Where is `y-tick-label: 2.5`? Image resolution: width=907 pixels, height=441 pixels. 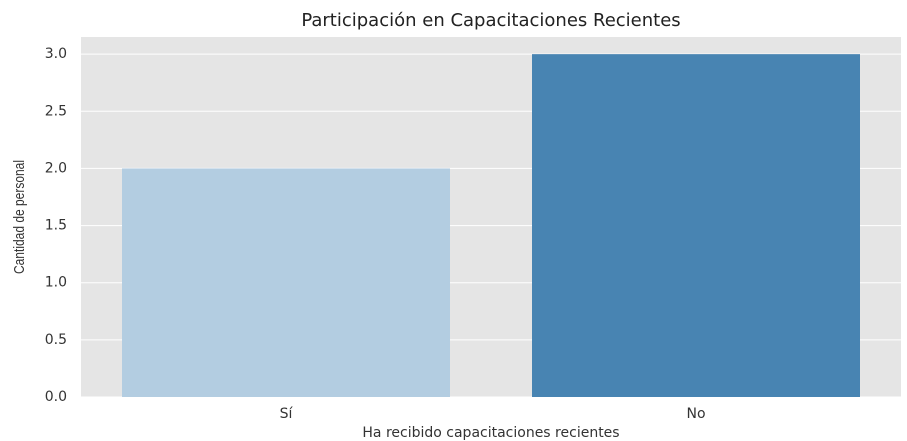
y-tick-label: 2.5 is located at coordinates (56, 111).